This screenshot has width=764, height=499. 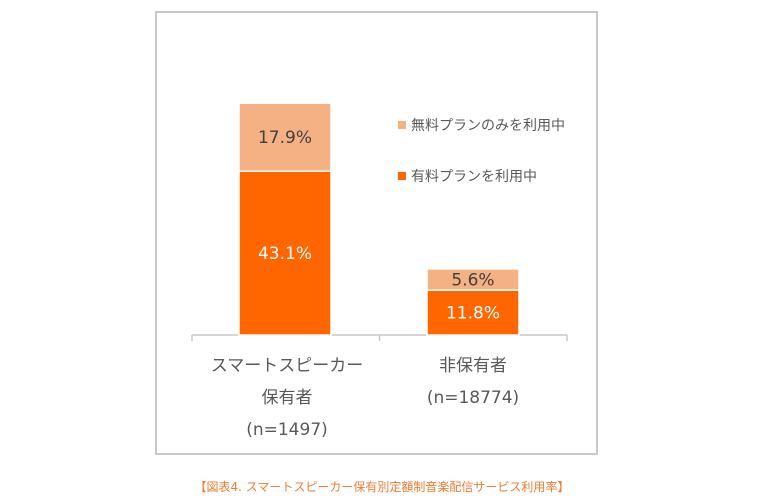 I want to click on data-label-paid-non-owner: 11.8%, so click(x=473, y=314).